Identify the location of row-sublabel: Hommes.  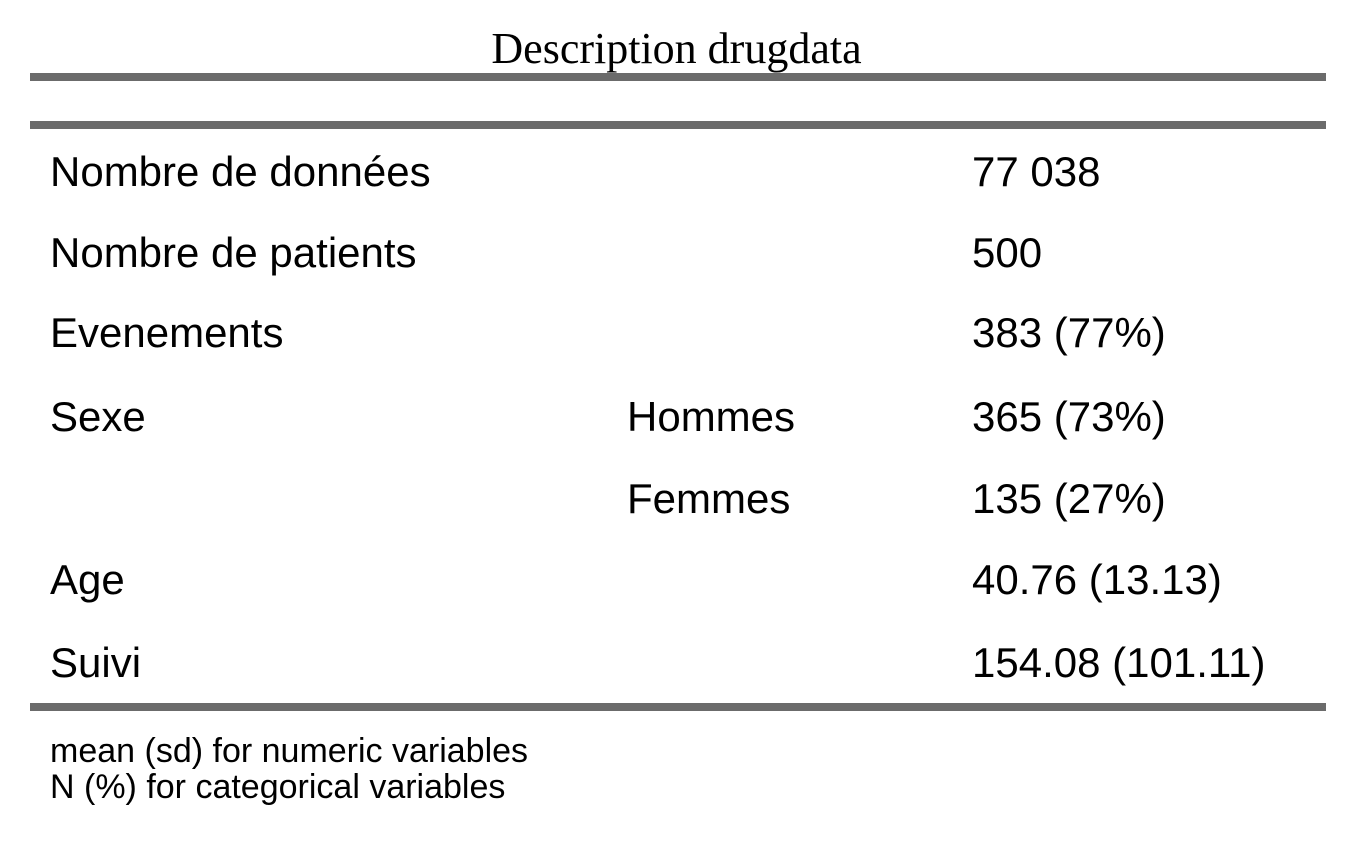
(711, 416).